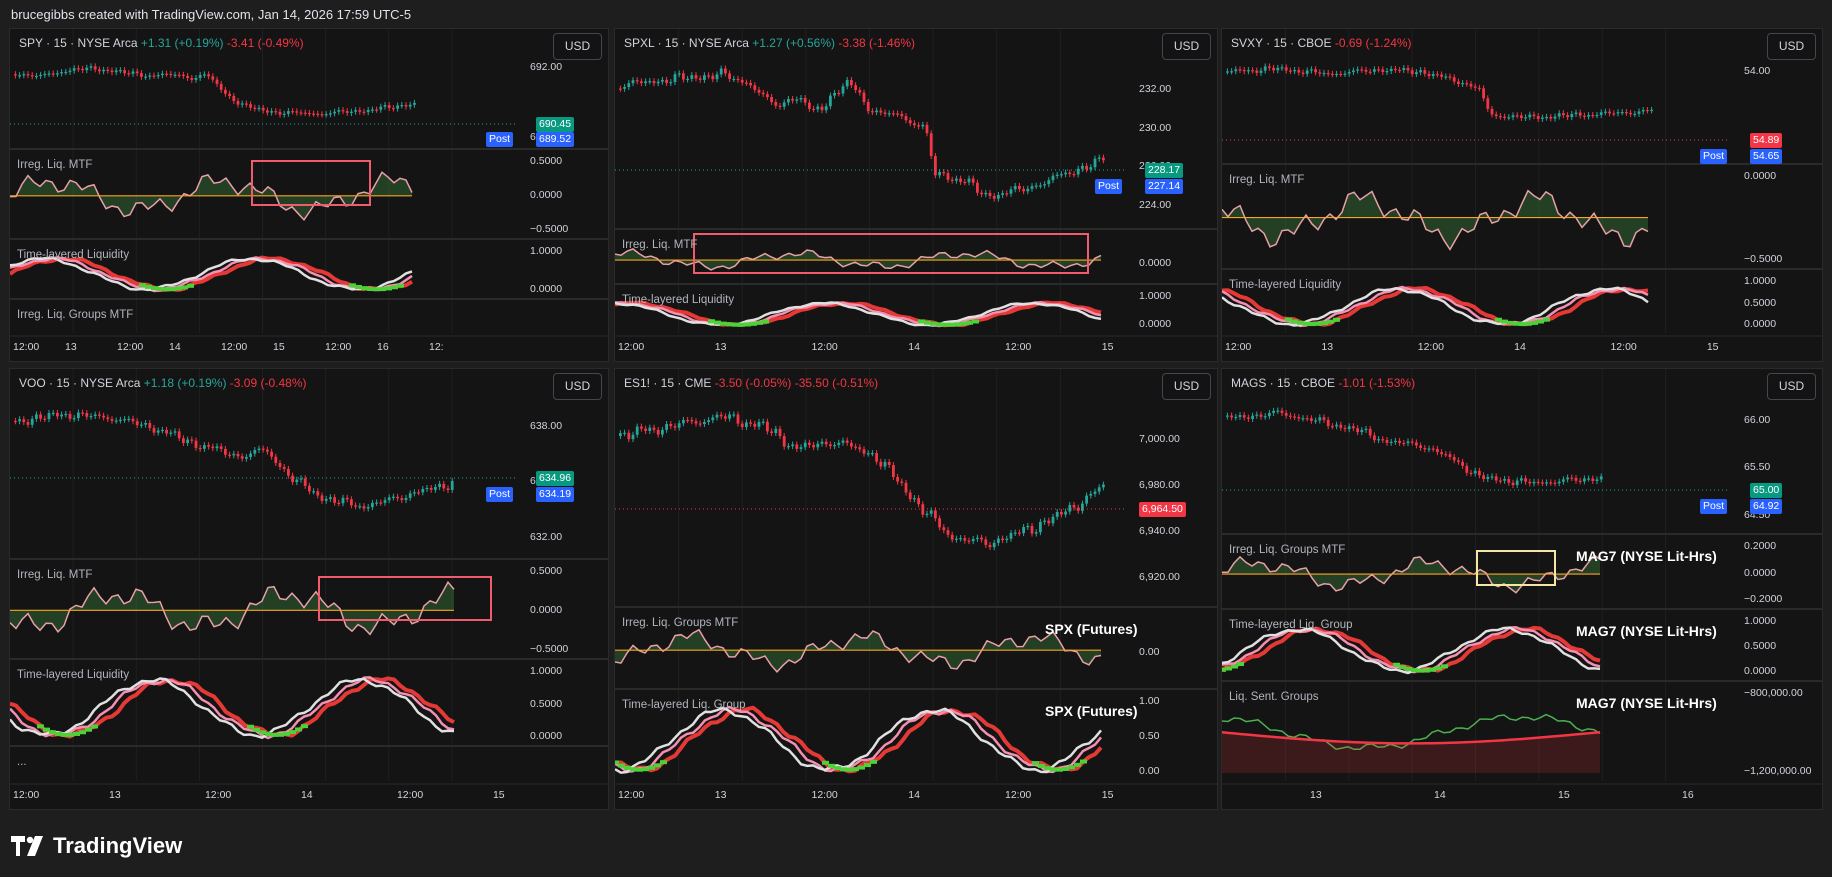 The width and height of the screenshot is (1832, 877). I want to click on time-axis-label: 12:00, so click(824, 347).